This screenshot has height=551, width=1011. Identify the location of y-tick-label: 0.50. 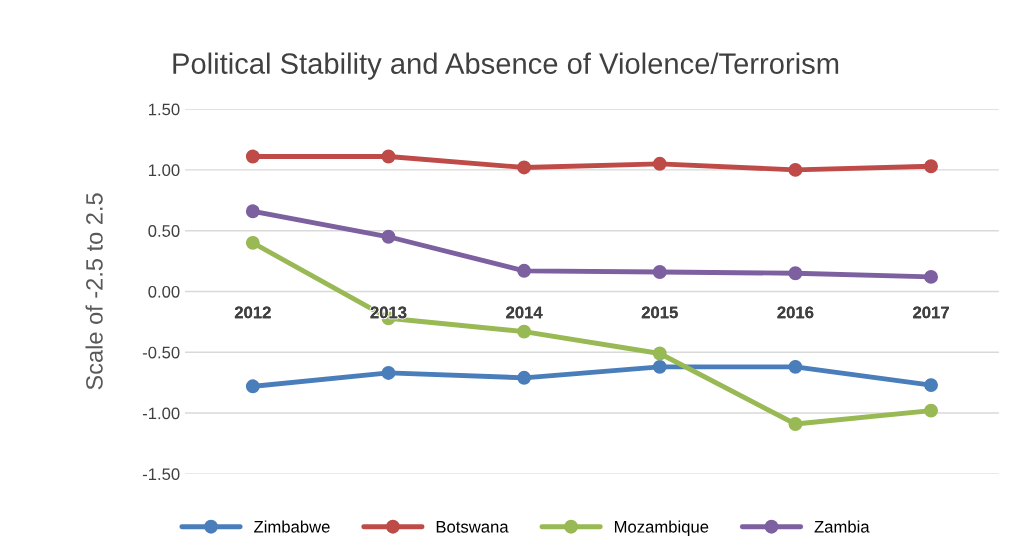
(164, 231).